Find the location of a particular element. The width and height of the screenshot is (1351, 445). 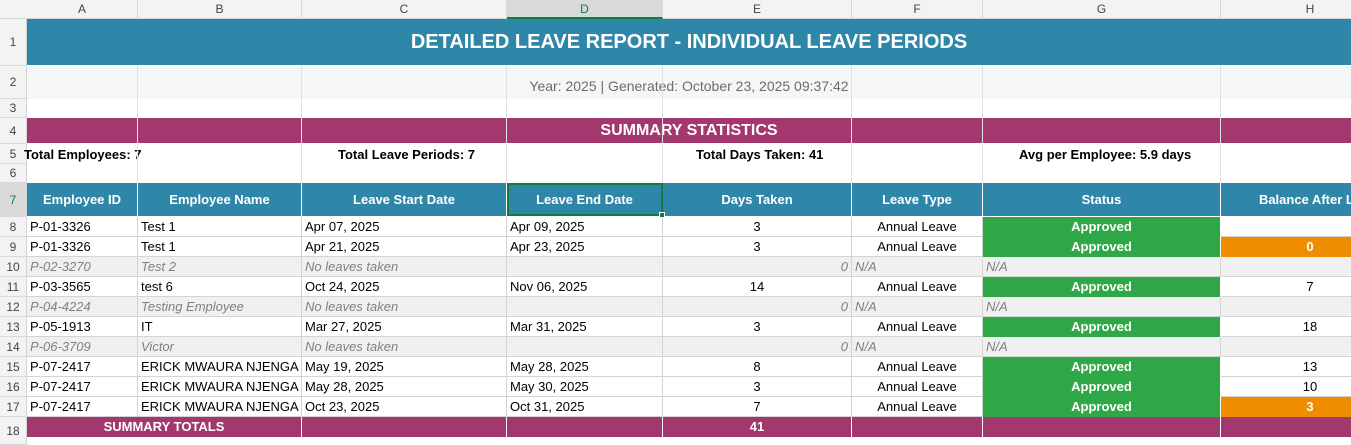

column-header-e: E is located at coordinates (757, 9).